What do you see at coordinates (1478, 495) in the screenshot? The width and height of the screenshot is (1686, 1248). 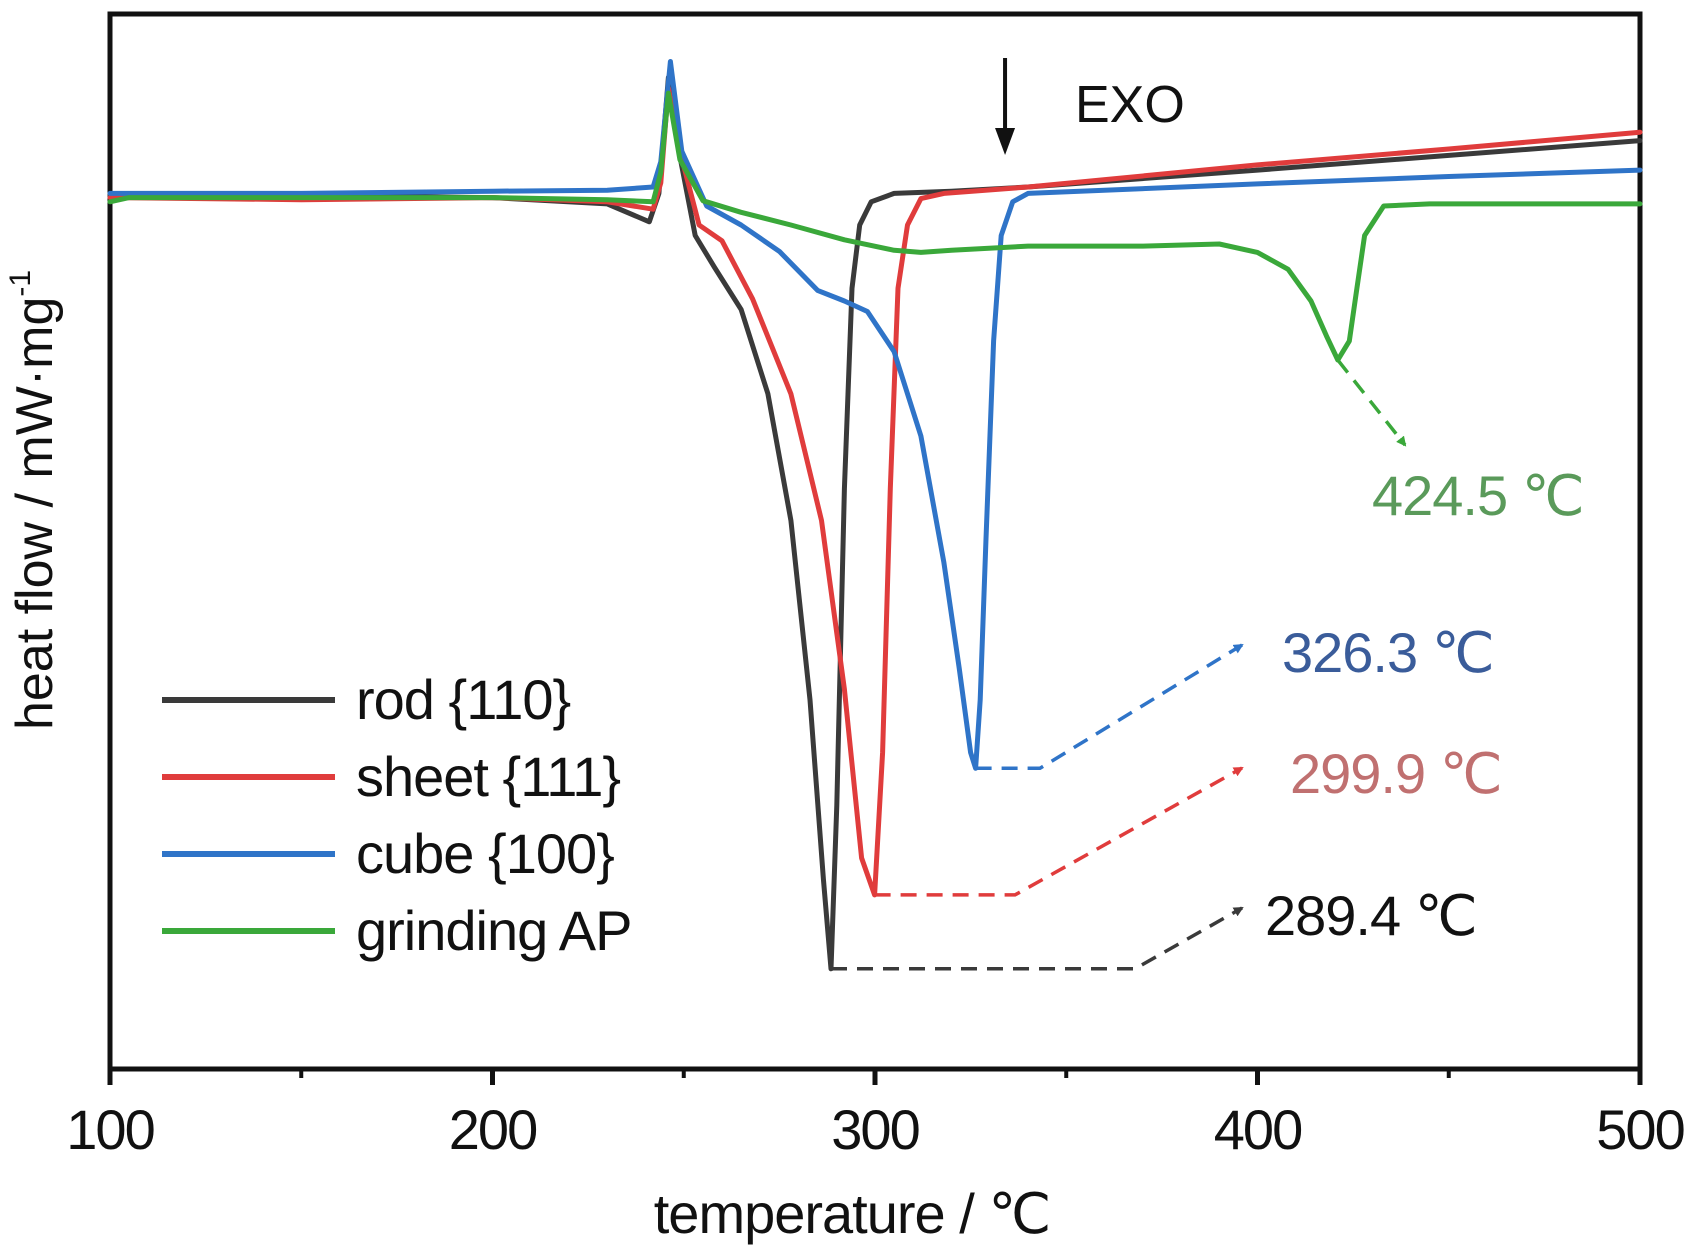 I see `peak-temperature-label: 424.5 ℃` at bounding box center [1478, 495].